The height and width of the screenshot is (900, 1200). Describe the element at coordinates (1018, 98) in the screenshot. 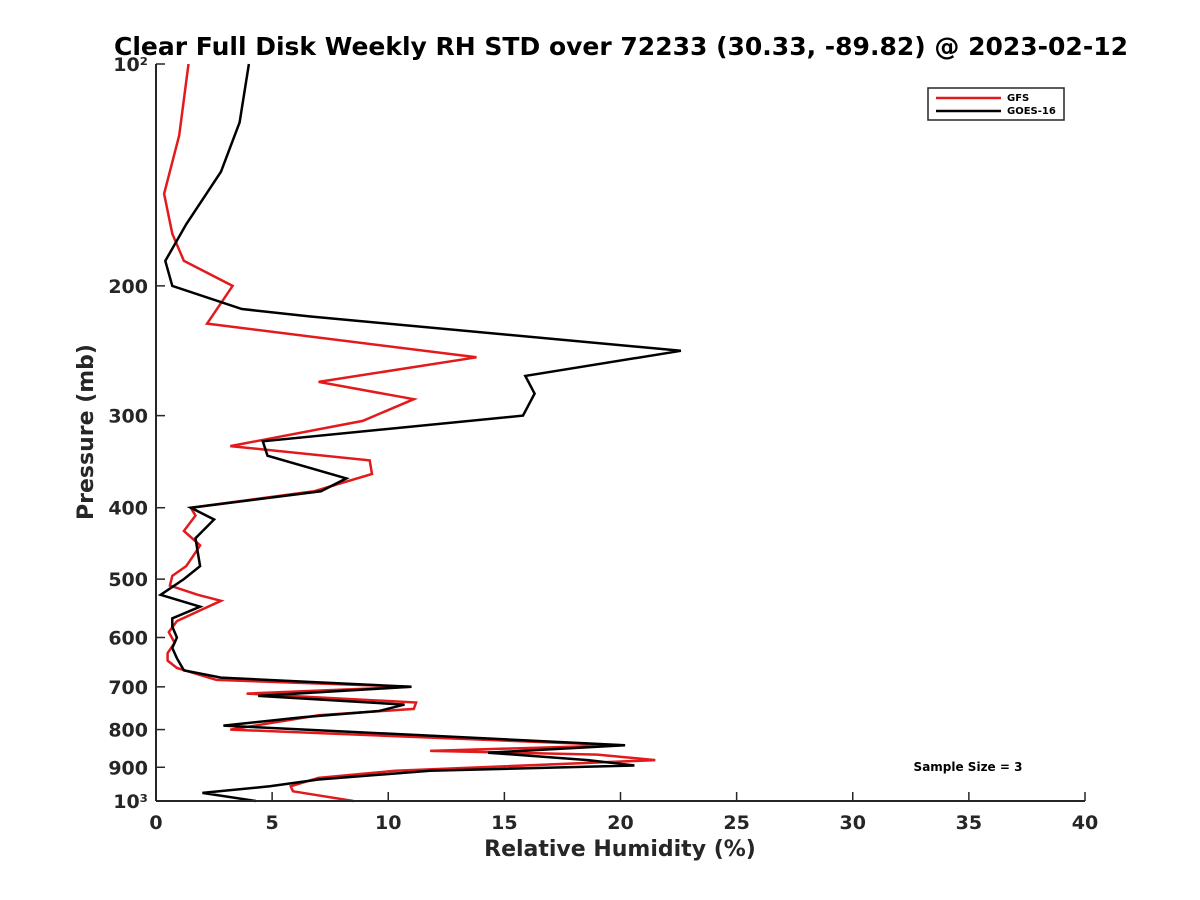

I see `legend-label-gfs: GFS` at that location.